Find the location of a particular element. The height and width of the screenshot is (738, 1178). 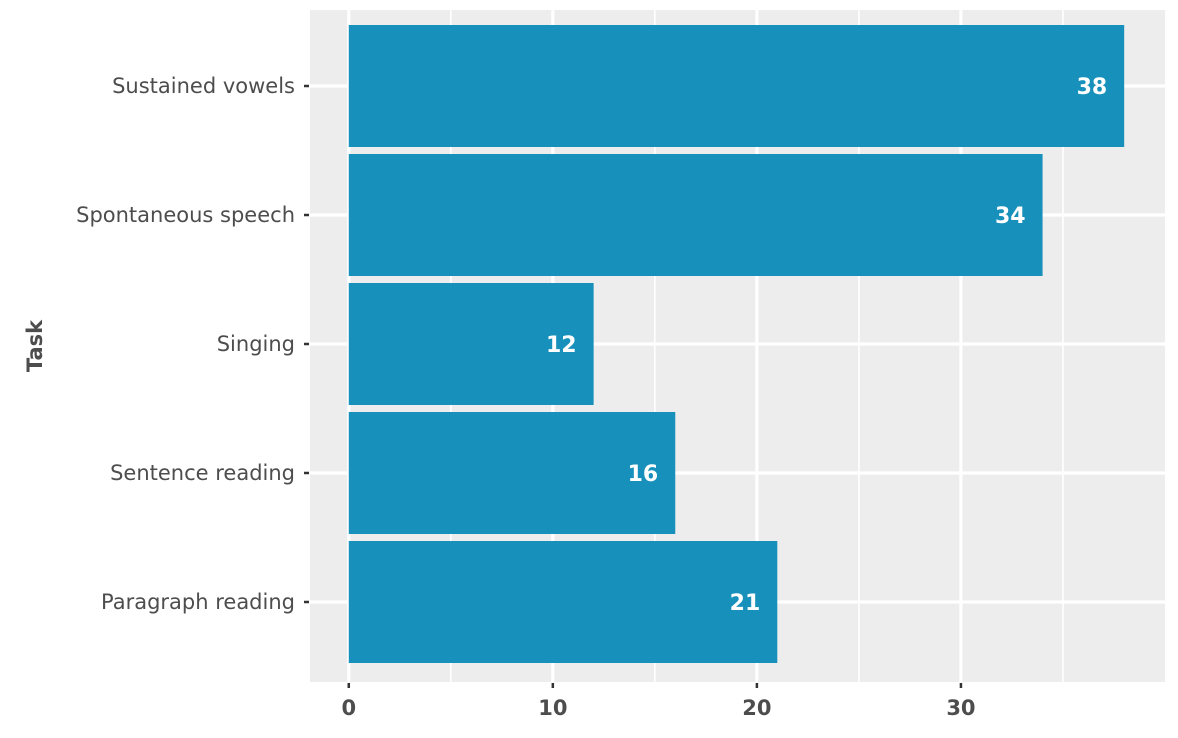

x-tick-label: 30 is located at coordinates (960, 708).